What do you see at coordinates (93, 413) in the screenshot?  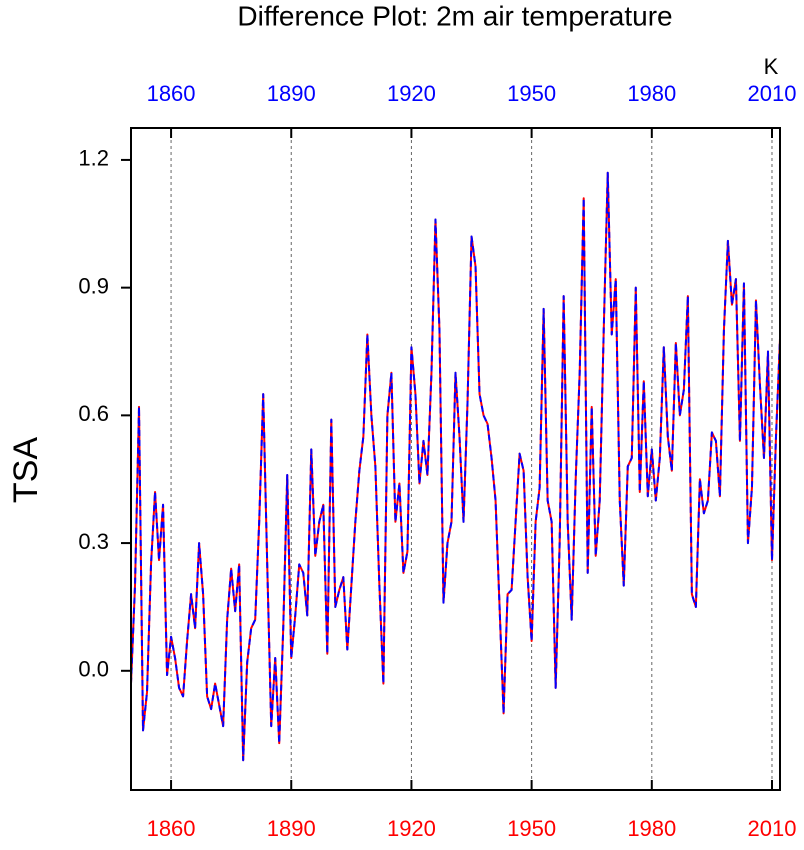 I see `y-tick-label: 0.6` at bounding box center [93, 413].